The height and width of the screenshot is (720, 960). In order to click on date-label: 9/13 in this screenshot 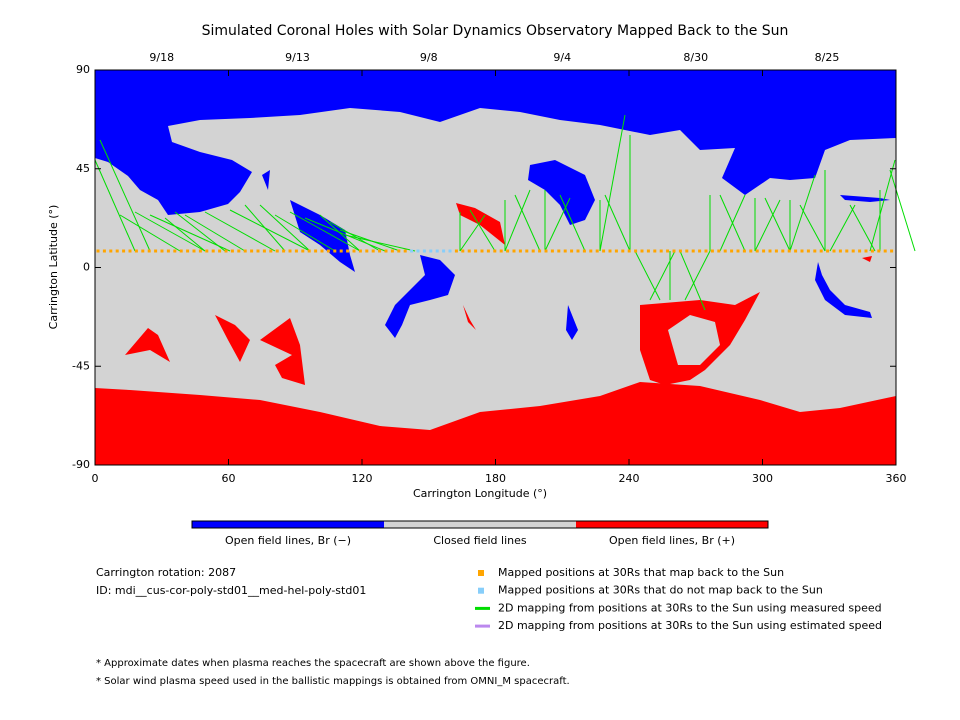, I will do `click(297, 57)`.